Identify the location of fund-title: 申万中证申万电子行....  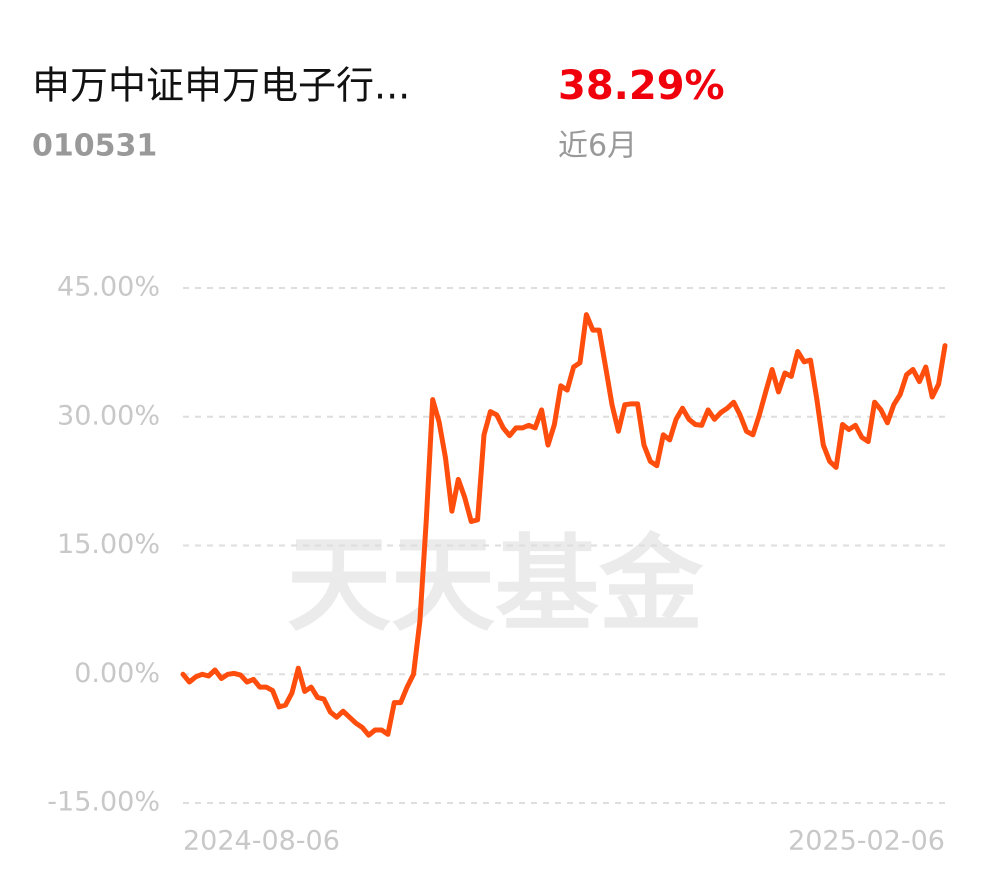
(221, 86).